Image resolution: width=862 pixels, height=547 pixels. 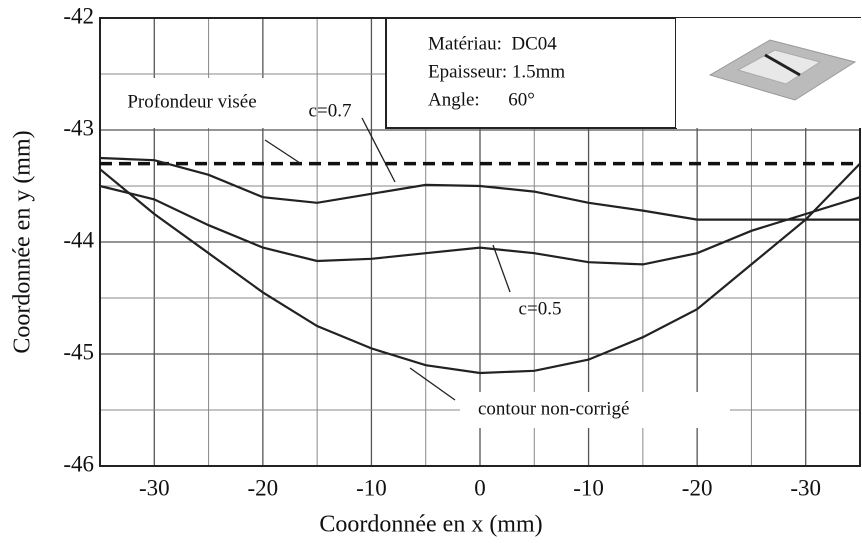 I want to click on x-tick-label: 0, so click(x=480, y=487).